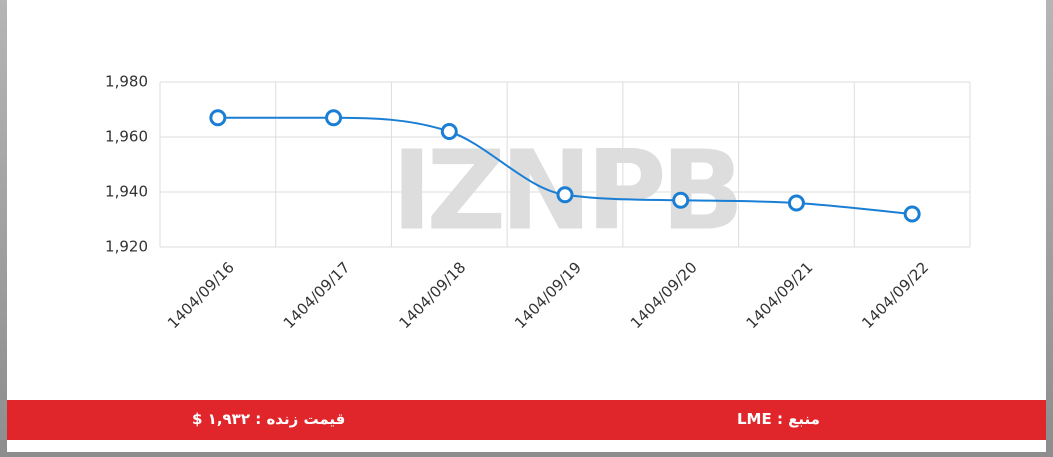 This screenshot has height=457, width=1053. What do you see at coordinates (895, 295) in the screenshot?
I see `x-tick-label: 1404/09/22` at bounding box center [895, 295].